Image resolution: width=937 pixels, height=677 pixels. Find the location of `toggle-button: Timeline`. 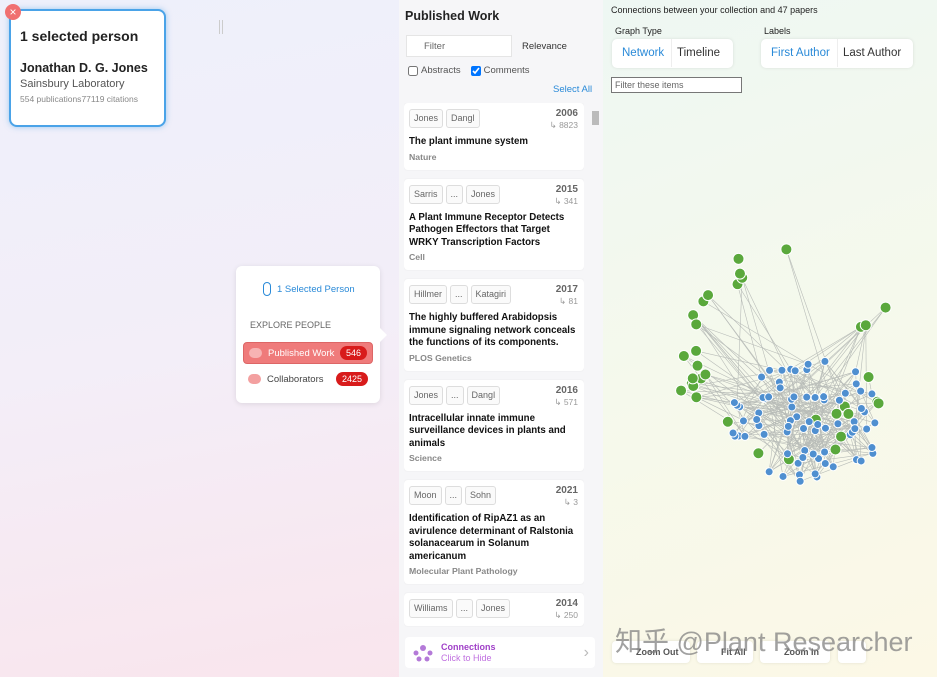

toggle-button: Timeline is located at coordinates (699, 53).